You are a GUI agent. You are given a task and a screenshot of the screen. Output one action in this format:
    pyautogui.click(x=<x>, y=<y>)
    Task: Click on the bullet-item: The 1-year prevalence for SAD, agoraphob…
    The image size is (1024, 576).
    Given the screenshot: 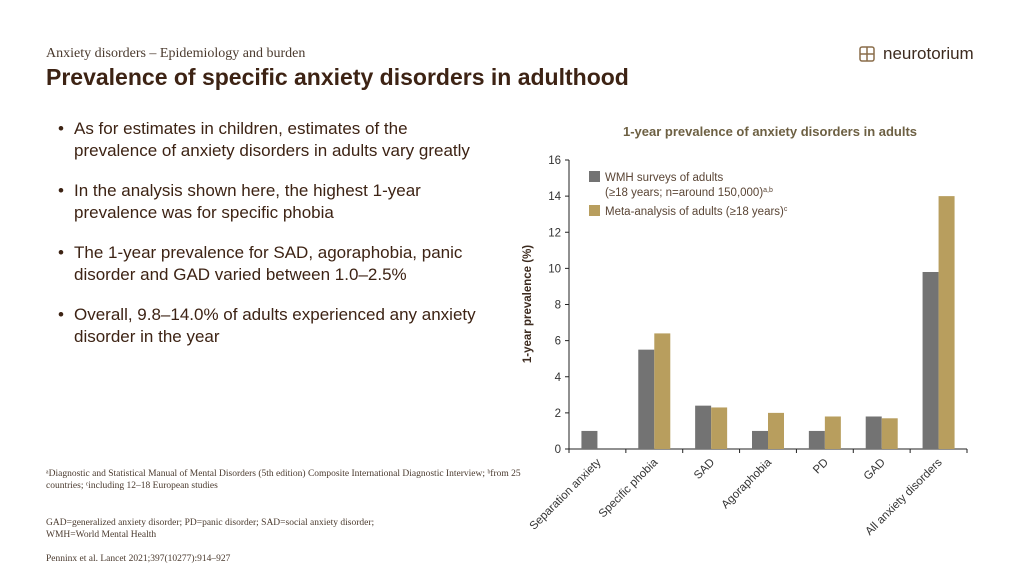 What is the action you would take?
    pyautogui.click(x=268, y=264)
    